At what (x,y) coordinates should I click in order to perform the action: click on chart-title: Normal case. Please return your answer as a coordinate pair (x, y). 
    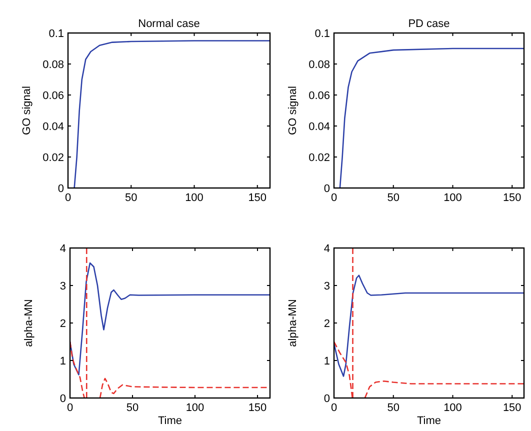
    Looking at the image, I should click on (169, 24).